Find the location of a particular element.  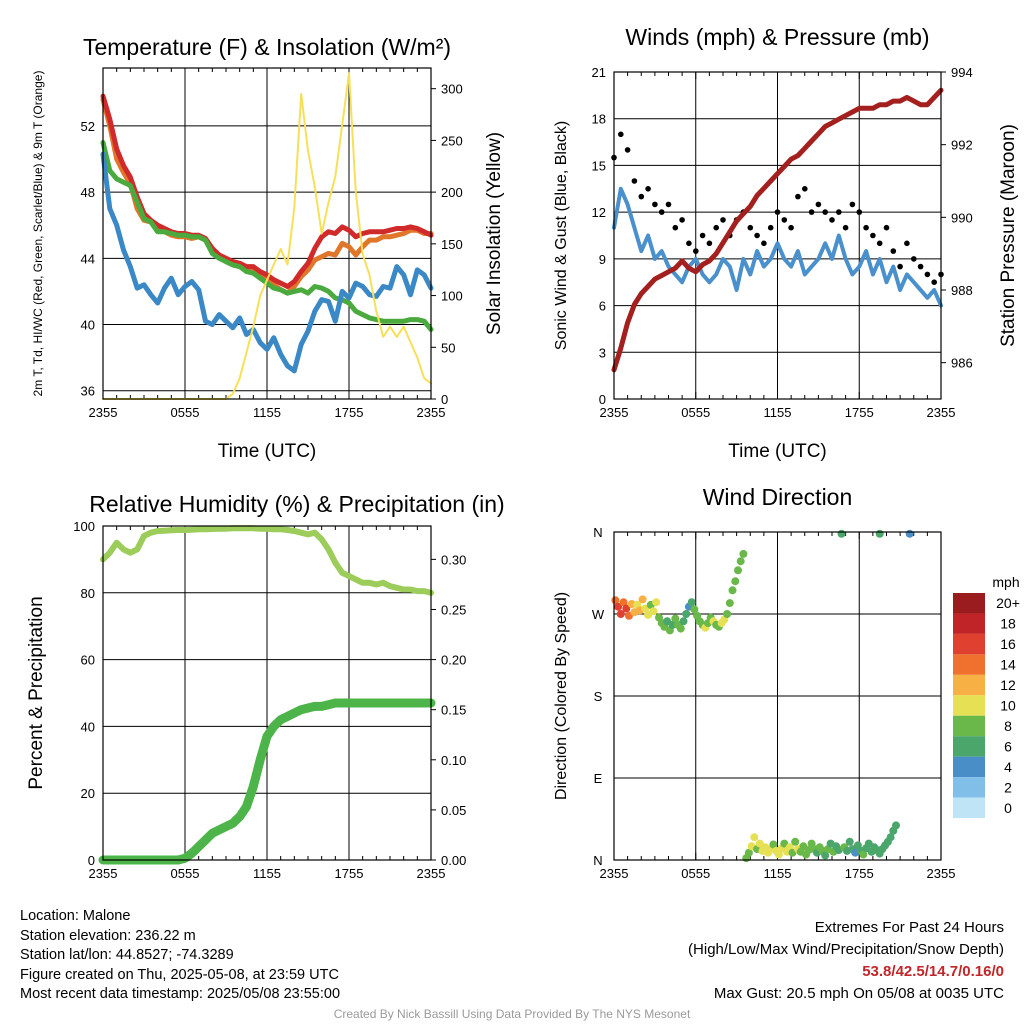

y-tick-label: 36 is located at coordinates (88, 391).